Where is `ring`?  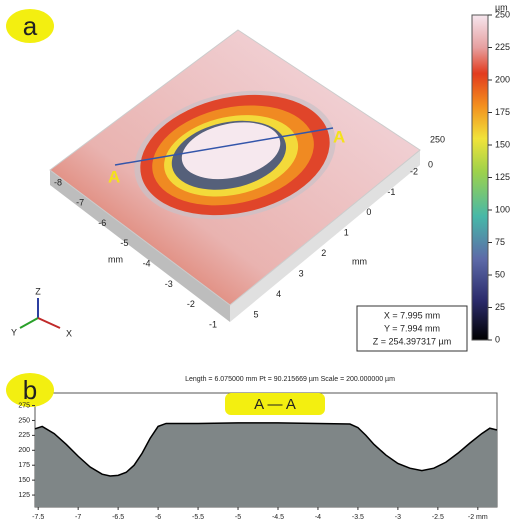 ring is located at coordinates (235, 155).